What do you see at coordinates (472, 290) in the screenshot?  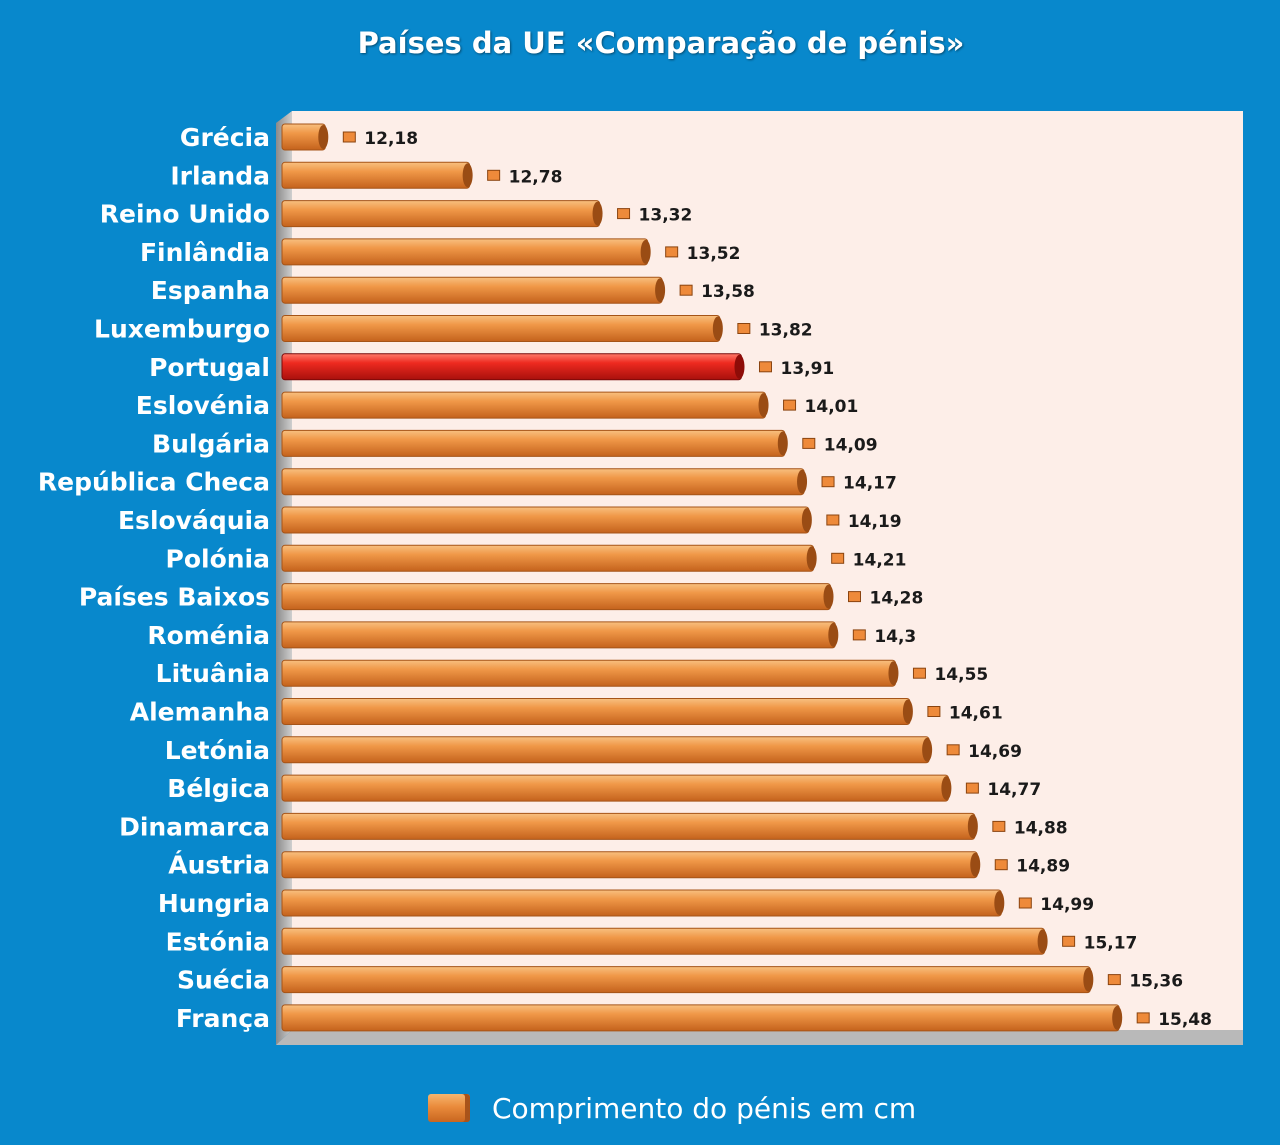 I see `bar-espanha` at bounding box center [472, 290].